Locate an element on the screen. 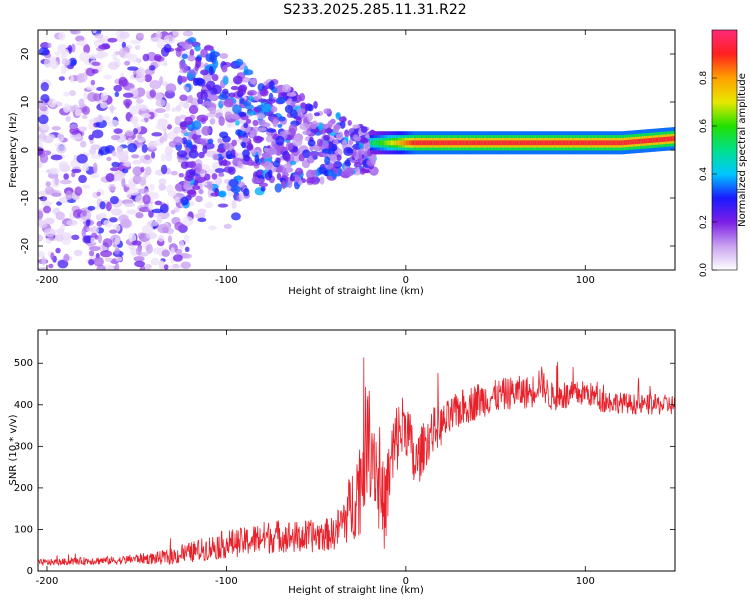 The height and width of the screenshot is (600, 750). snr-y-label: SNR (10 * v/v) is located at coordinates (13, 449).